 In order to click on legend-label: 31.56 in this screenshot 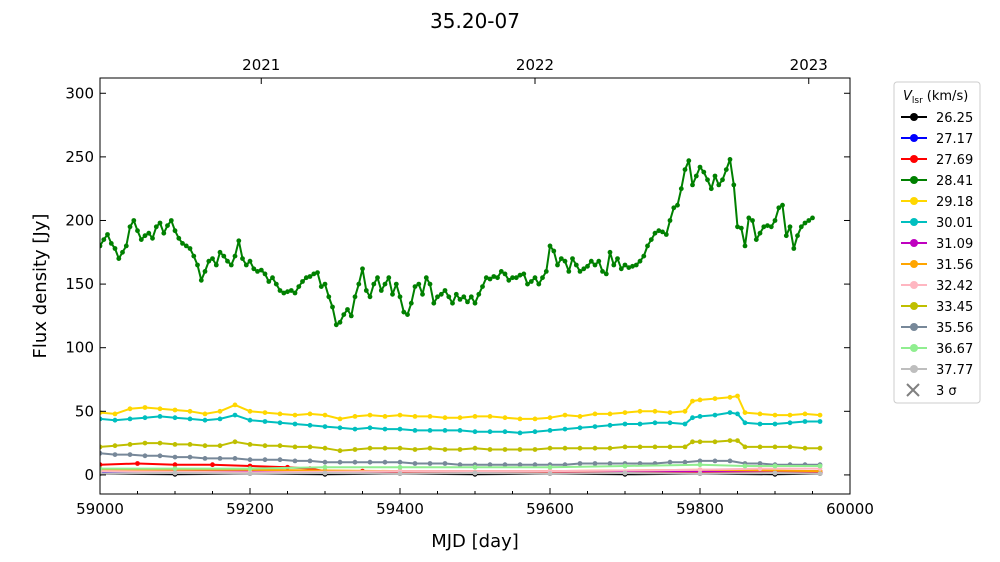, I will do `click(954, 265)`.